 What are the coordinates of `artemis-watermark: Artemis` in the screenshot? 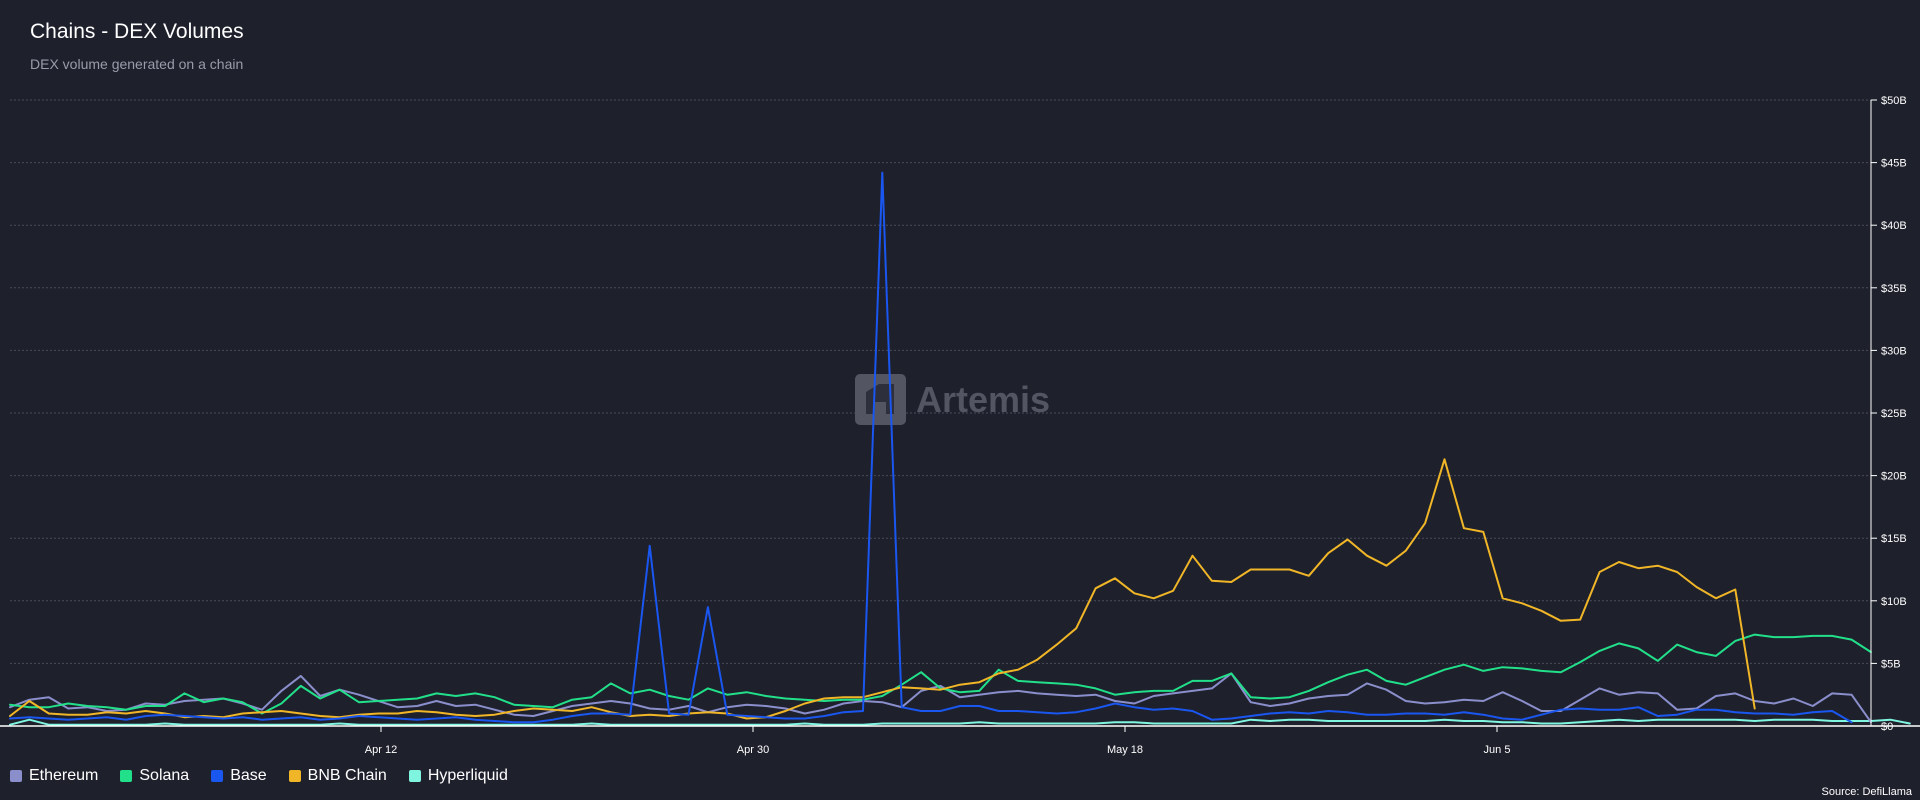 It's located at (952, 399).